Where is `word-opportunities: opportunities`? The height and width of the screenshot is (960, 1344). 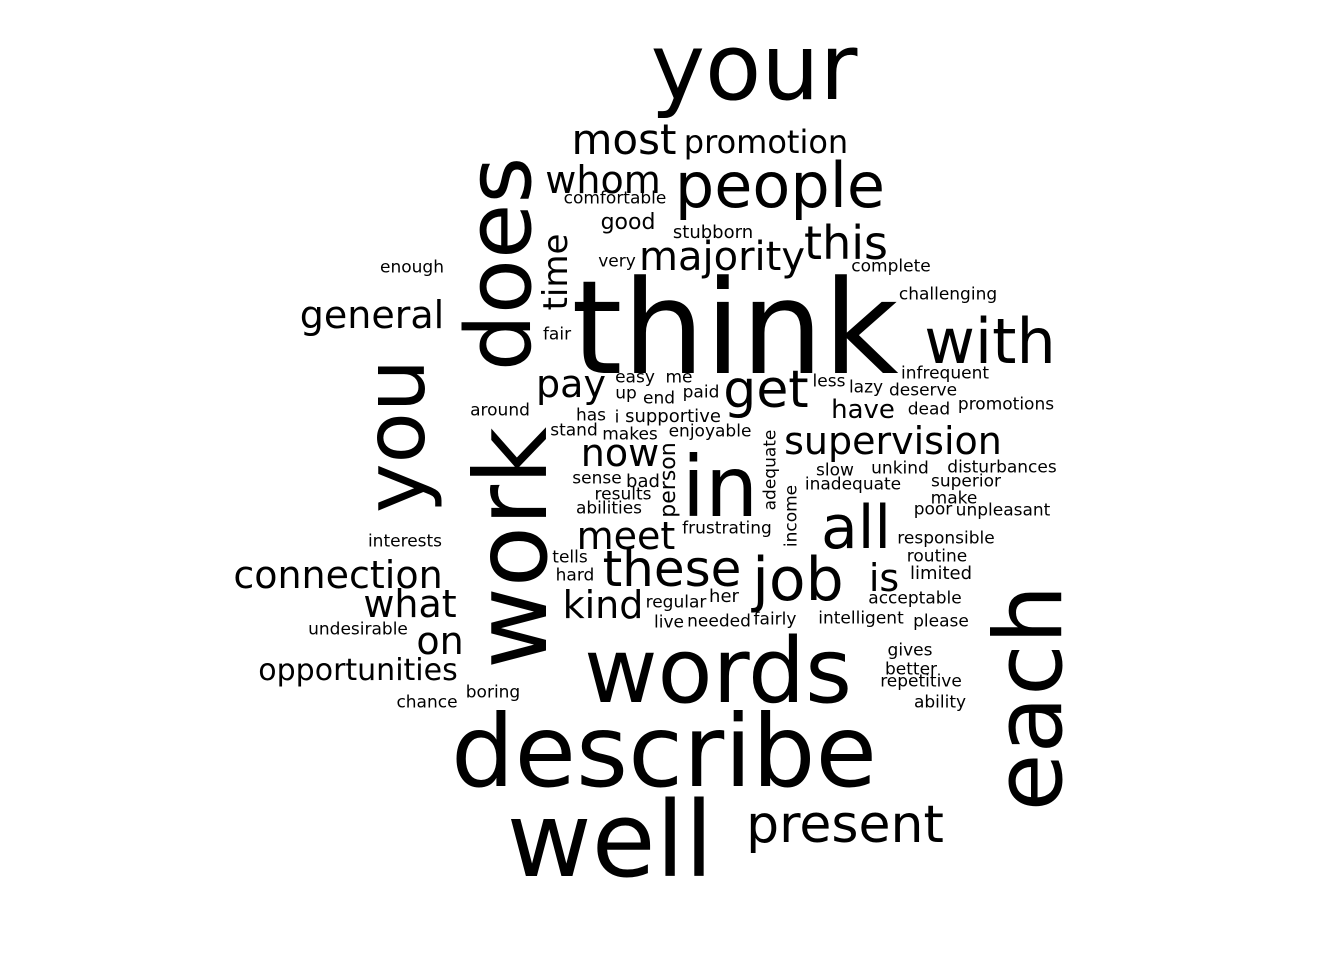
word-opportunities: opportunities is located at coordinates (358, 670).